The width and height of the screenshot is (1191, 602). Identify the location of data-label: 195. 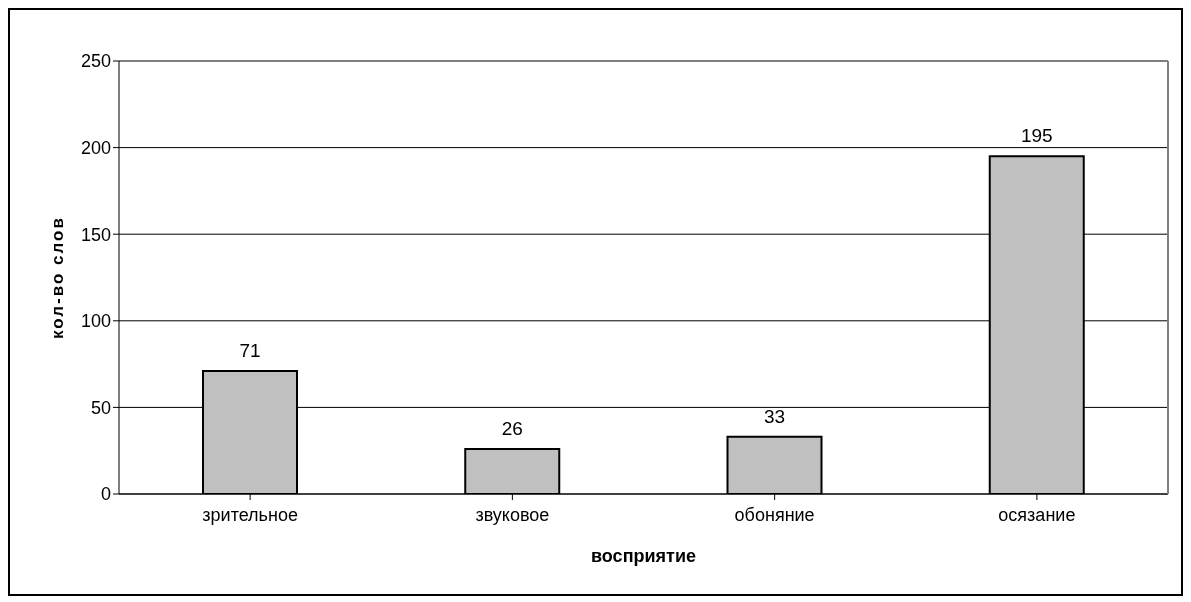
(1036, 136).